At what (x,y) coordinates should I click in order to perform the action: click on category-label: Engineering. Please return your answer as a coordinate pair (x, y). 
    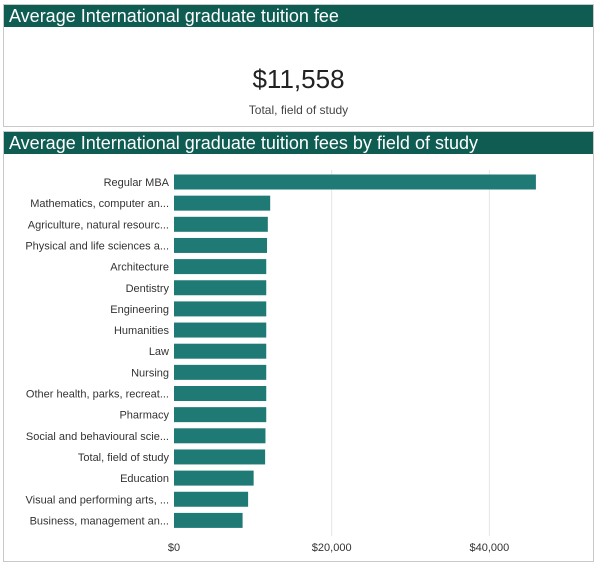
    Looking at the image, I should click on (139, 310).